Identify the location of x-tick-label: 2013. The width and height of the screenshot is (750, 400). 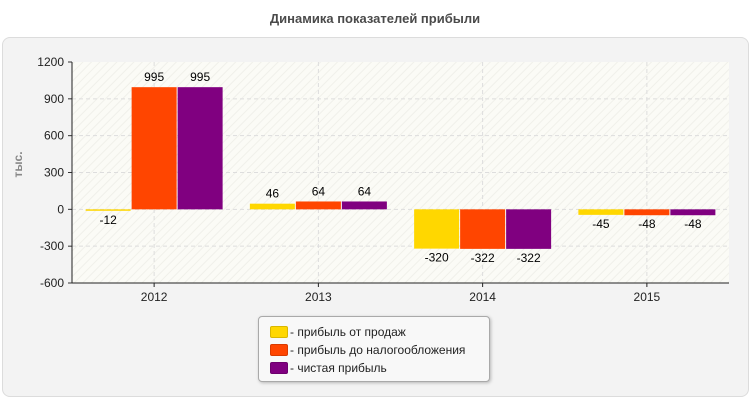
(318, 297).